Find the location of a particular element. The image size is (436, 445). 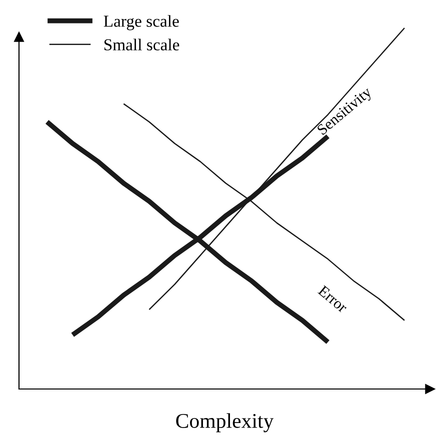

legend-label: Large scale is located at coordinates (141, 22).